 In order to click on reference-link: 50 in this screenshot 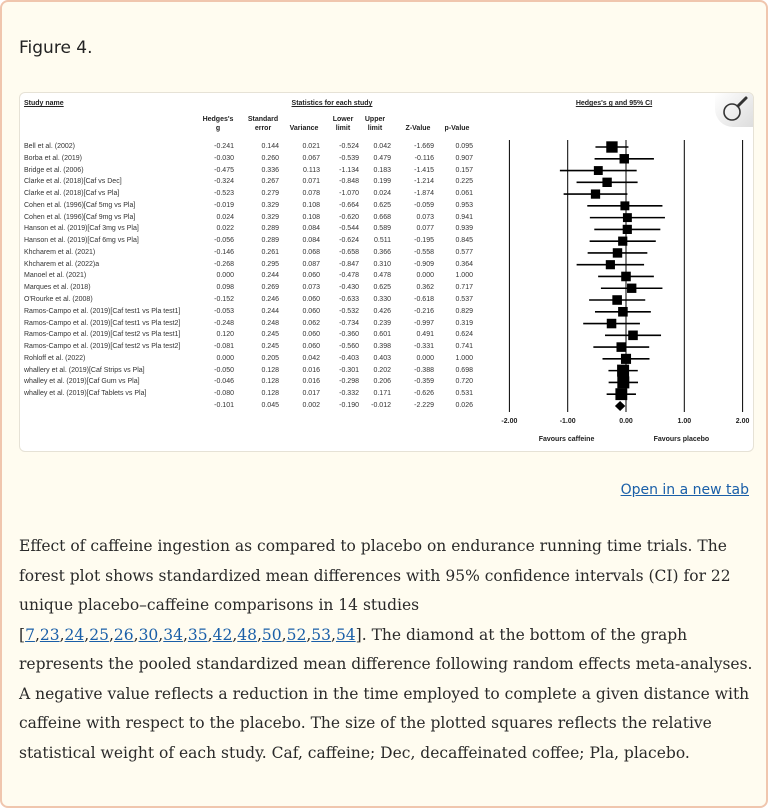, I will do `click(271, 634)`.